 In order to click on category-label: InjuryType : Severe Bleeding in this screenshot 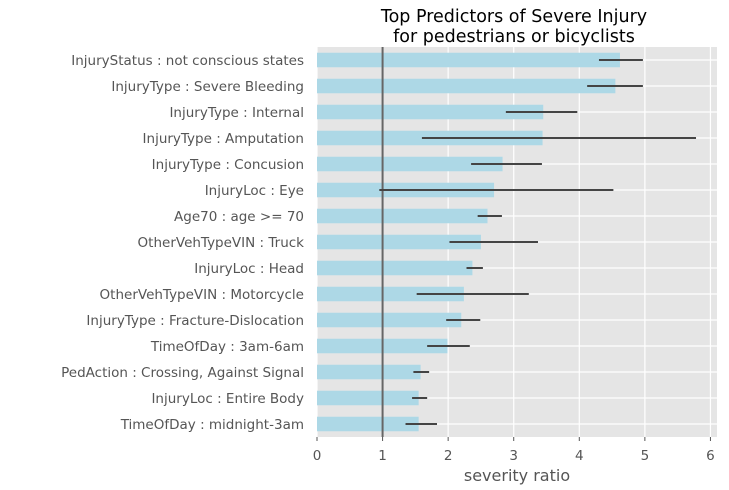, I will do `click(207, 87)`.